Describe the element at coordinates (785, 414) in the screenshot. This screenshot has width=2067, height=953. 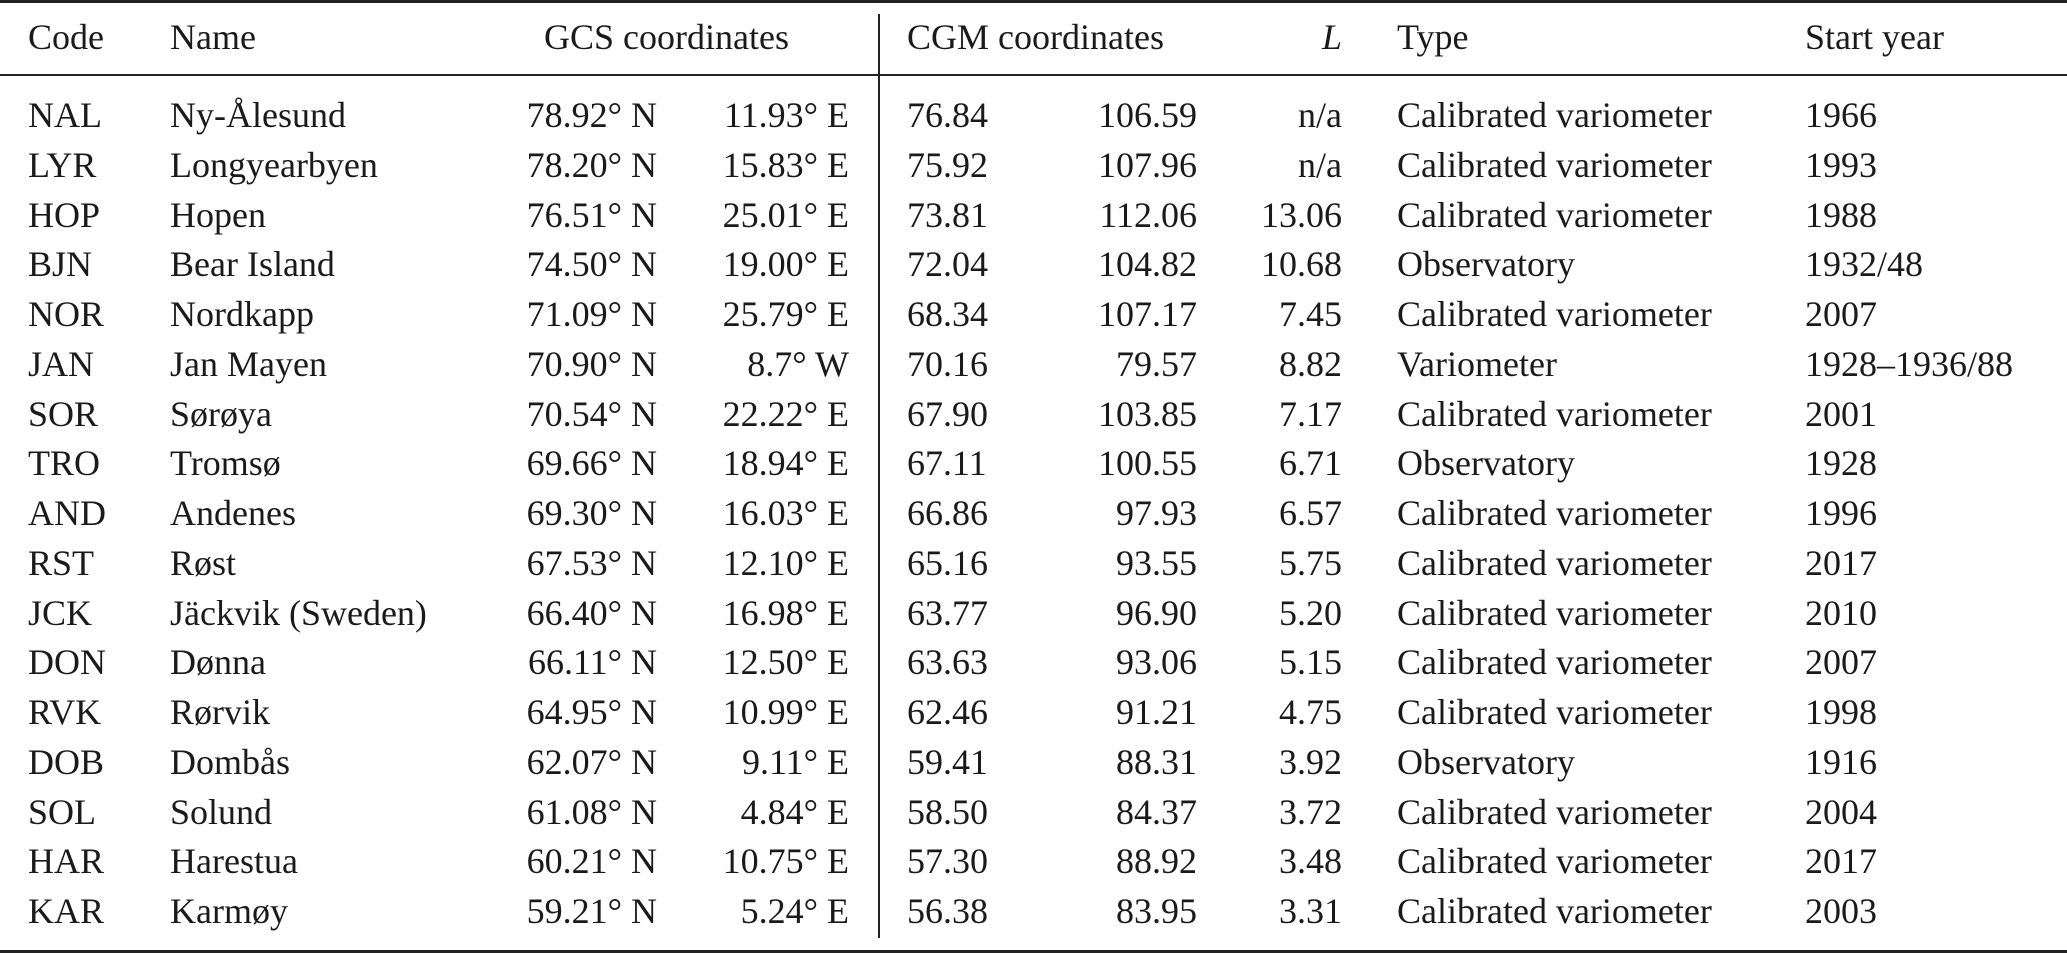
I see `cell-gcs-longitude: 22.22° E` at that location.